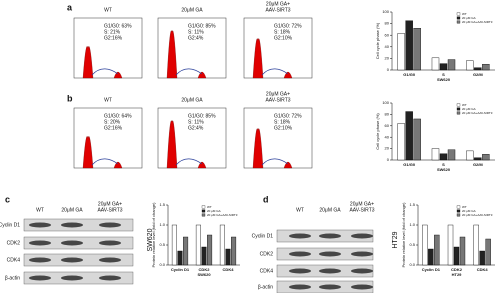 The image size is (500, 293). Describe the element at coordinates (385, 102) in the screenshot. I see `y-tick-label: 100` at that location.